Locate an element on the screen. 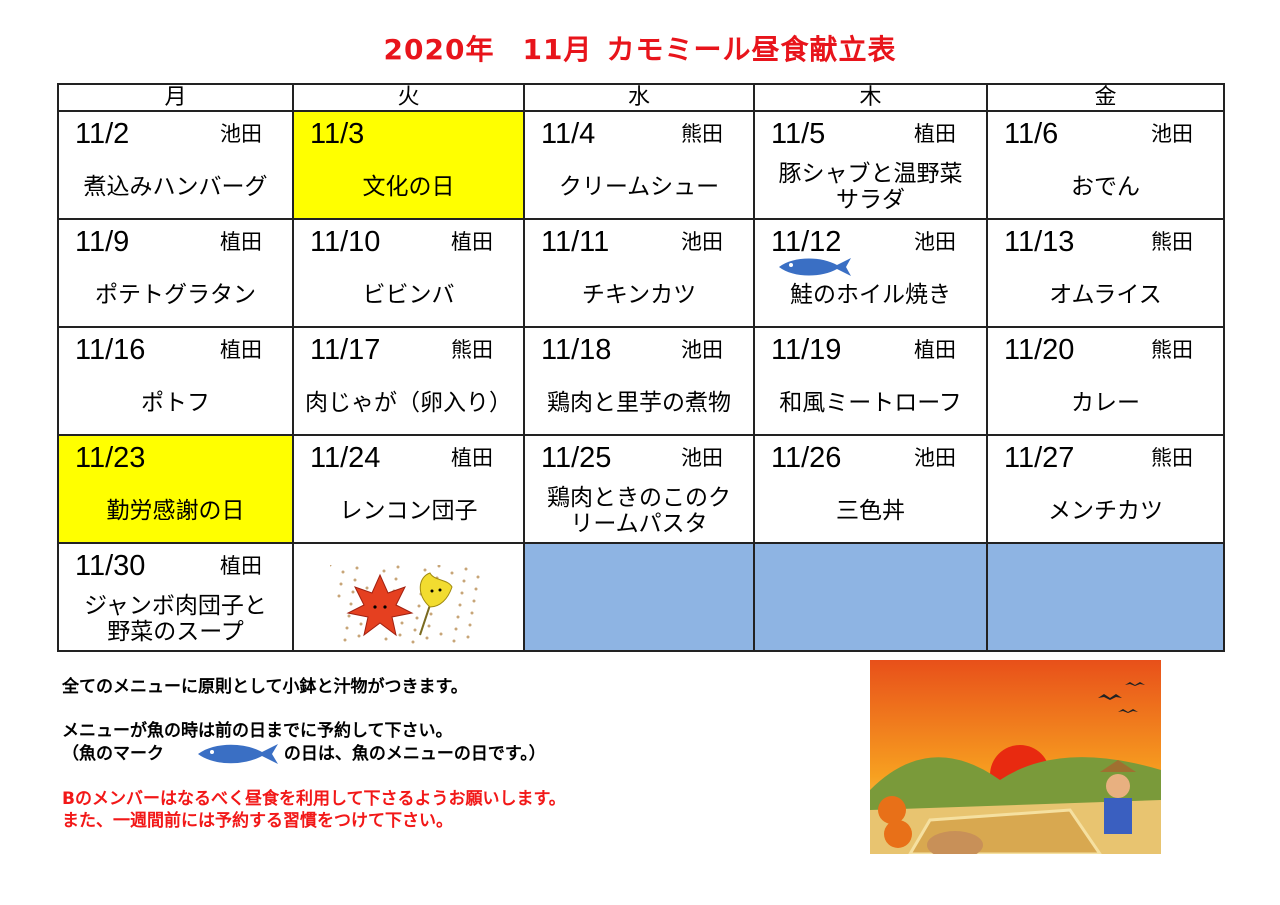  day-cell: 11/19 植田和風ミートローフ is located at coordinates (870, 381).